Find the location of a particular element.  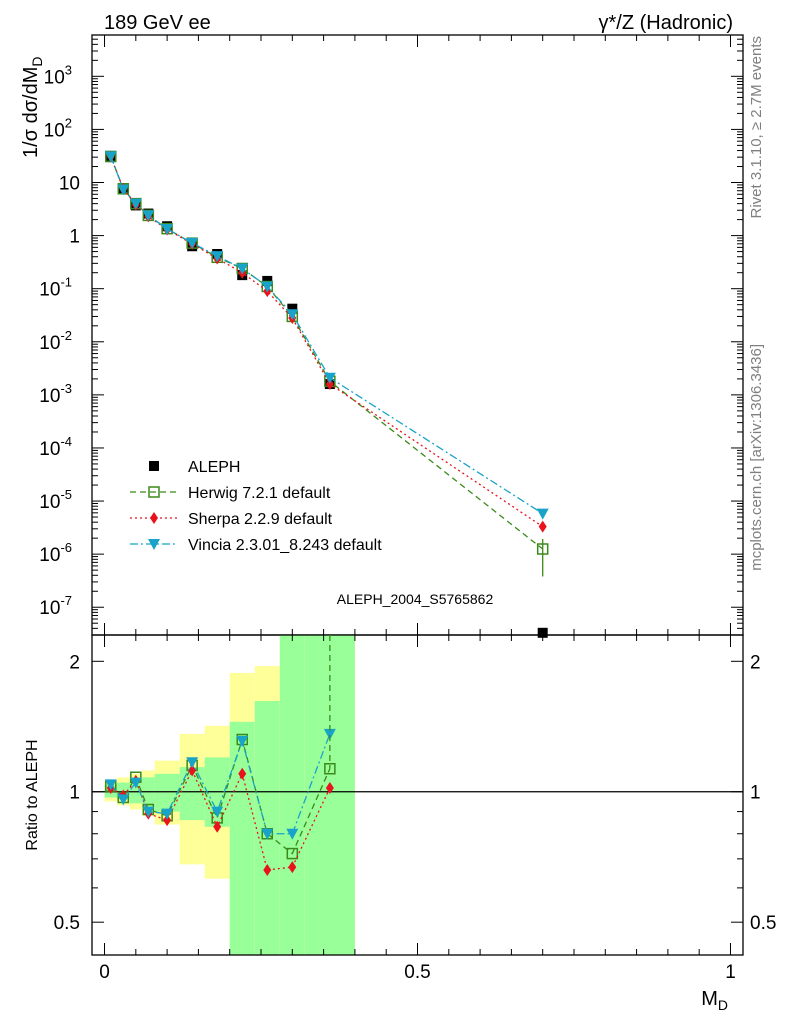

header-left-title: 189 GeV ee is located at coordinates (157, 23).